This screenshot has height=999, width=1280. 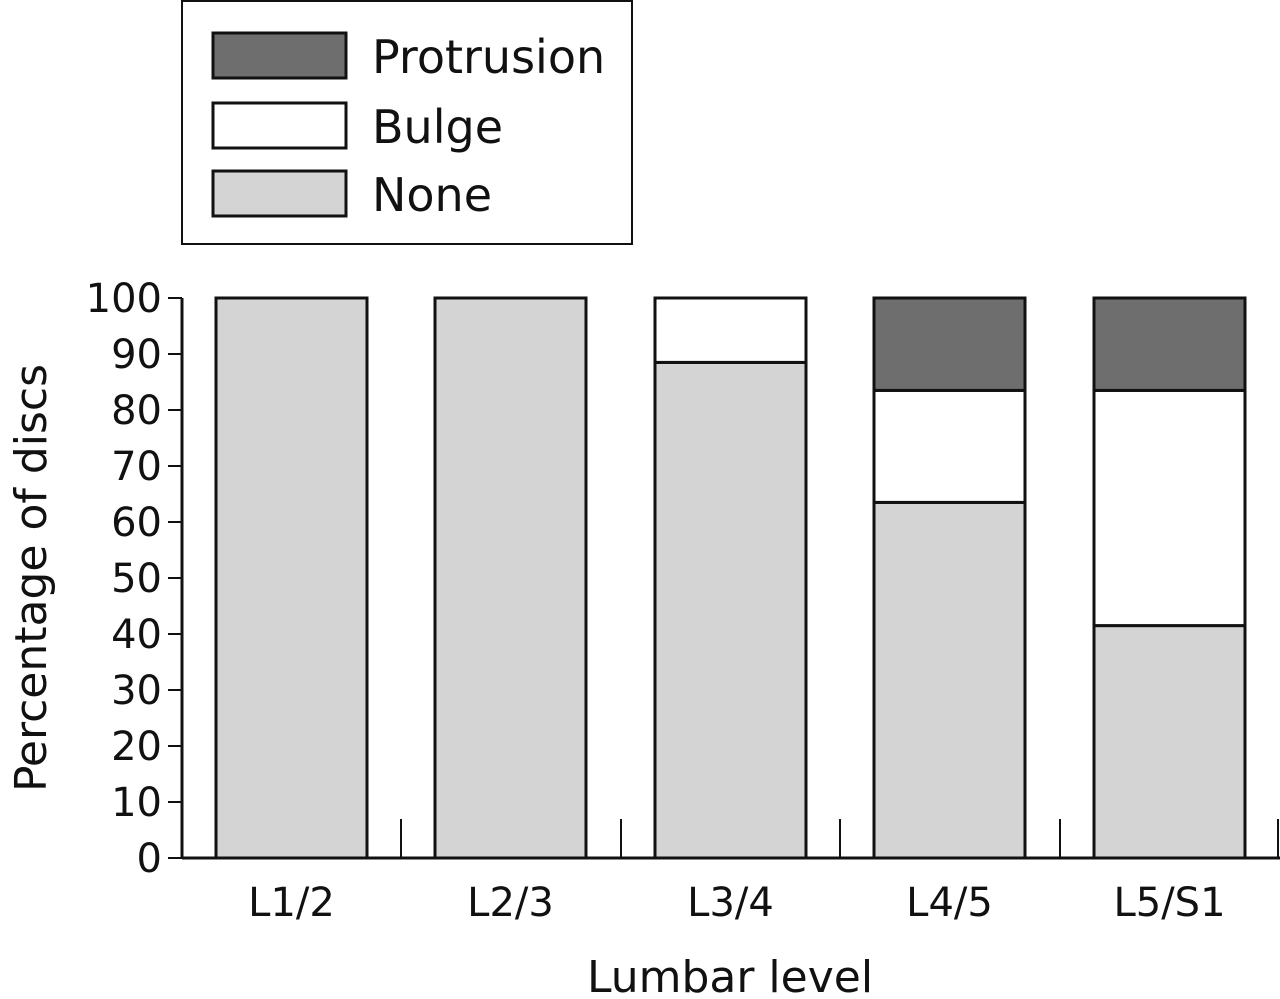 What do you see at coordinates (136, 411) in the screenshot?
I see `y-tick-label-80: 80` at bounding box center [136, 411].